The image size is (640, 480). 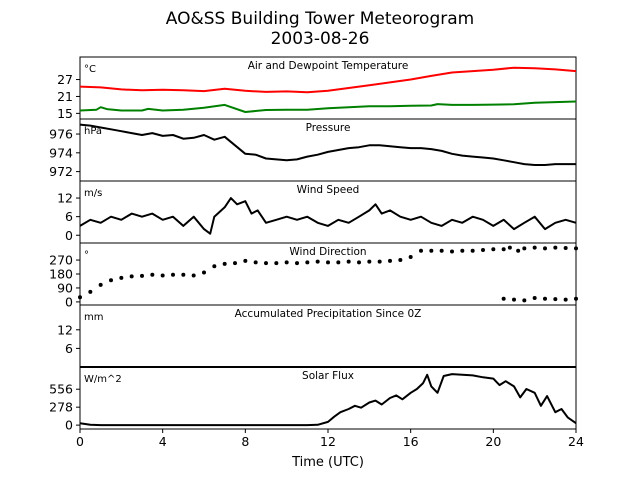 I want to click on y-tick-label: 21, so click(x=65, y=96).